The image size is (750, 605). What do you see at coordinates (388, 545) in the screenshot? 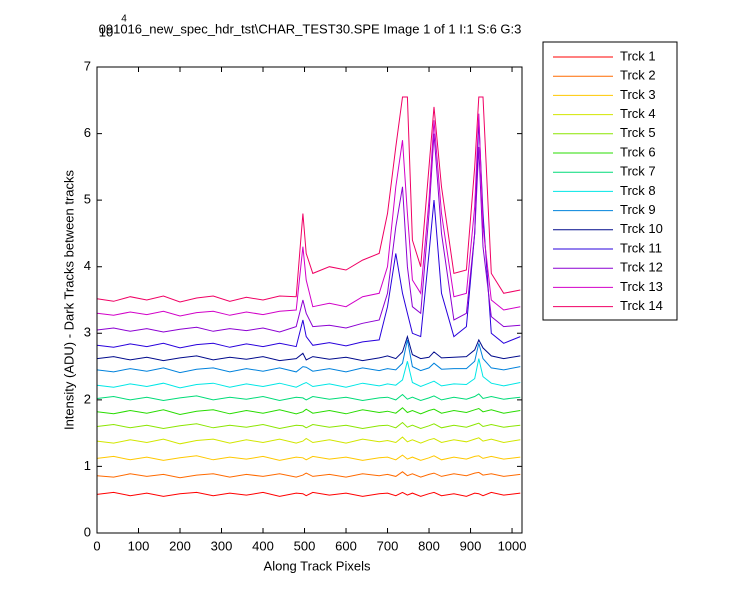
I see `x-tick-label: 700` at bounding box center [388, 545].